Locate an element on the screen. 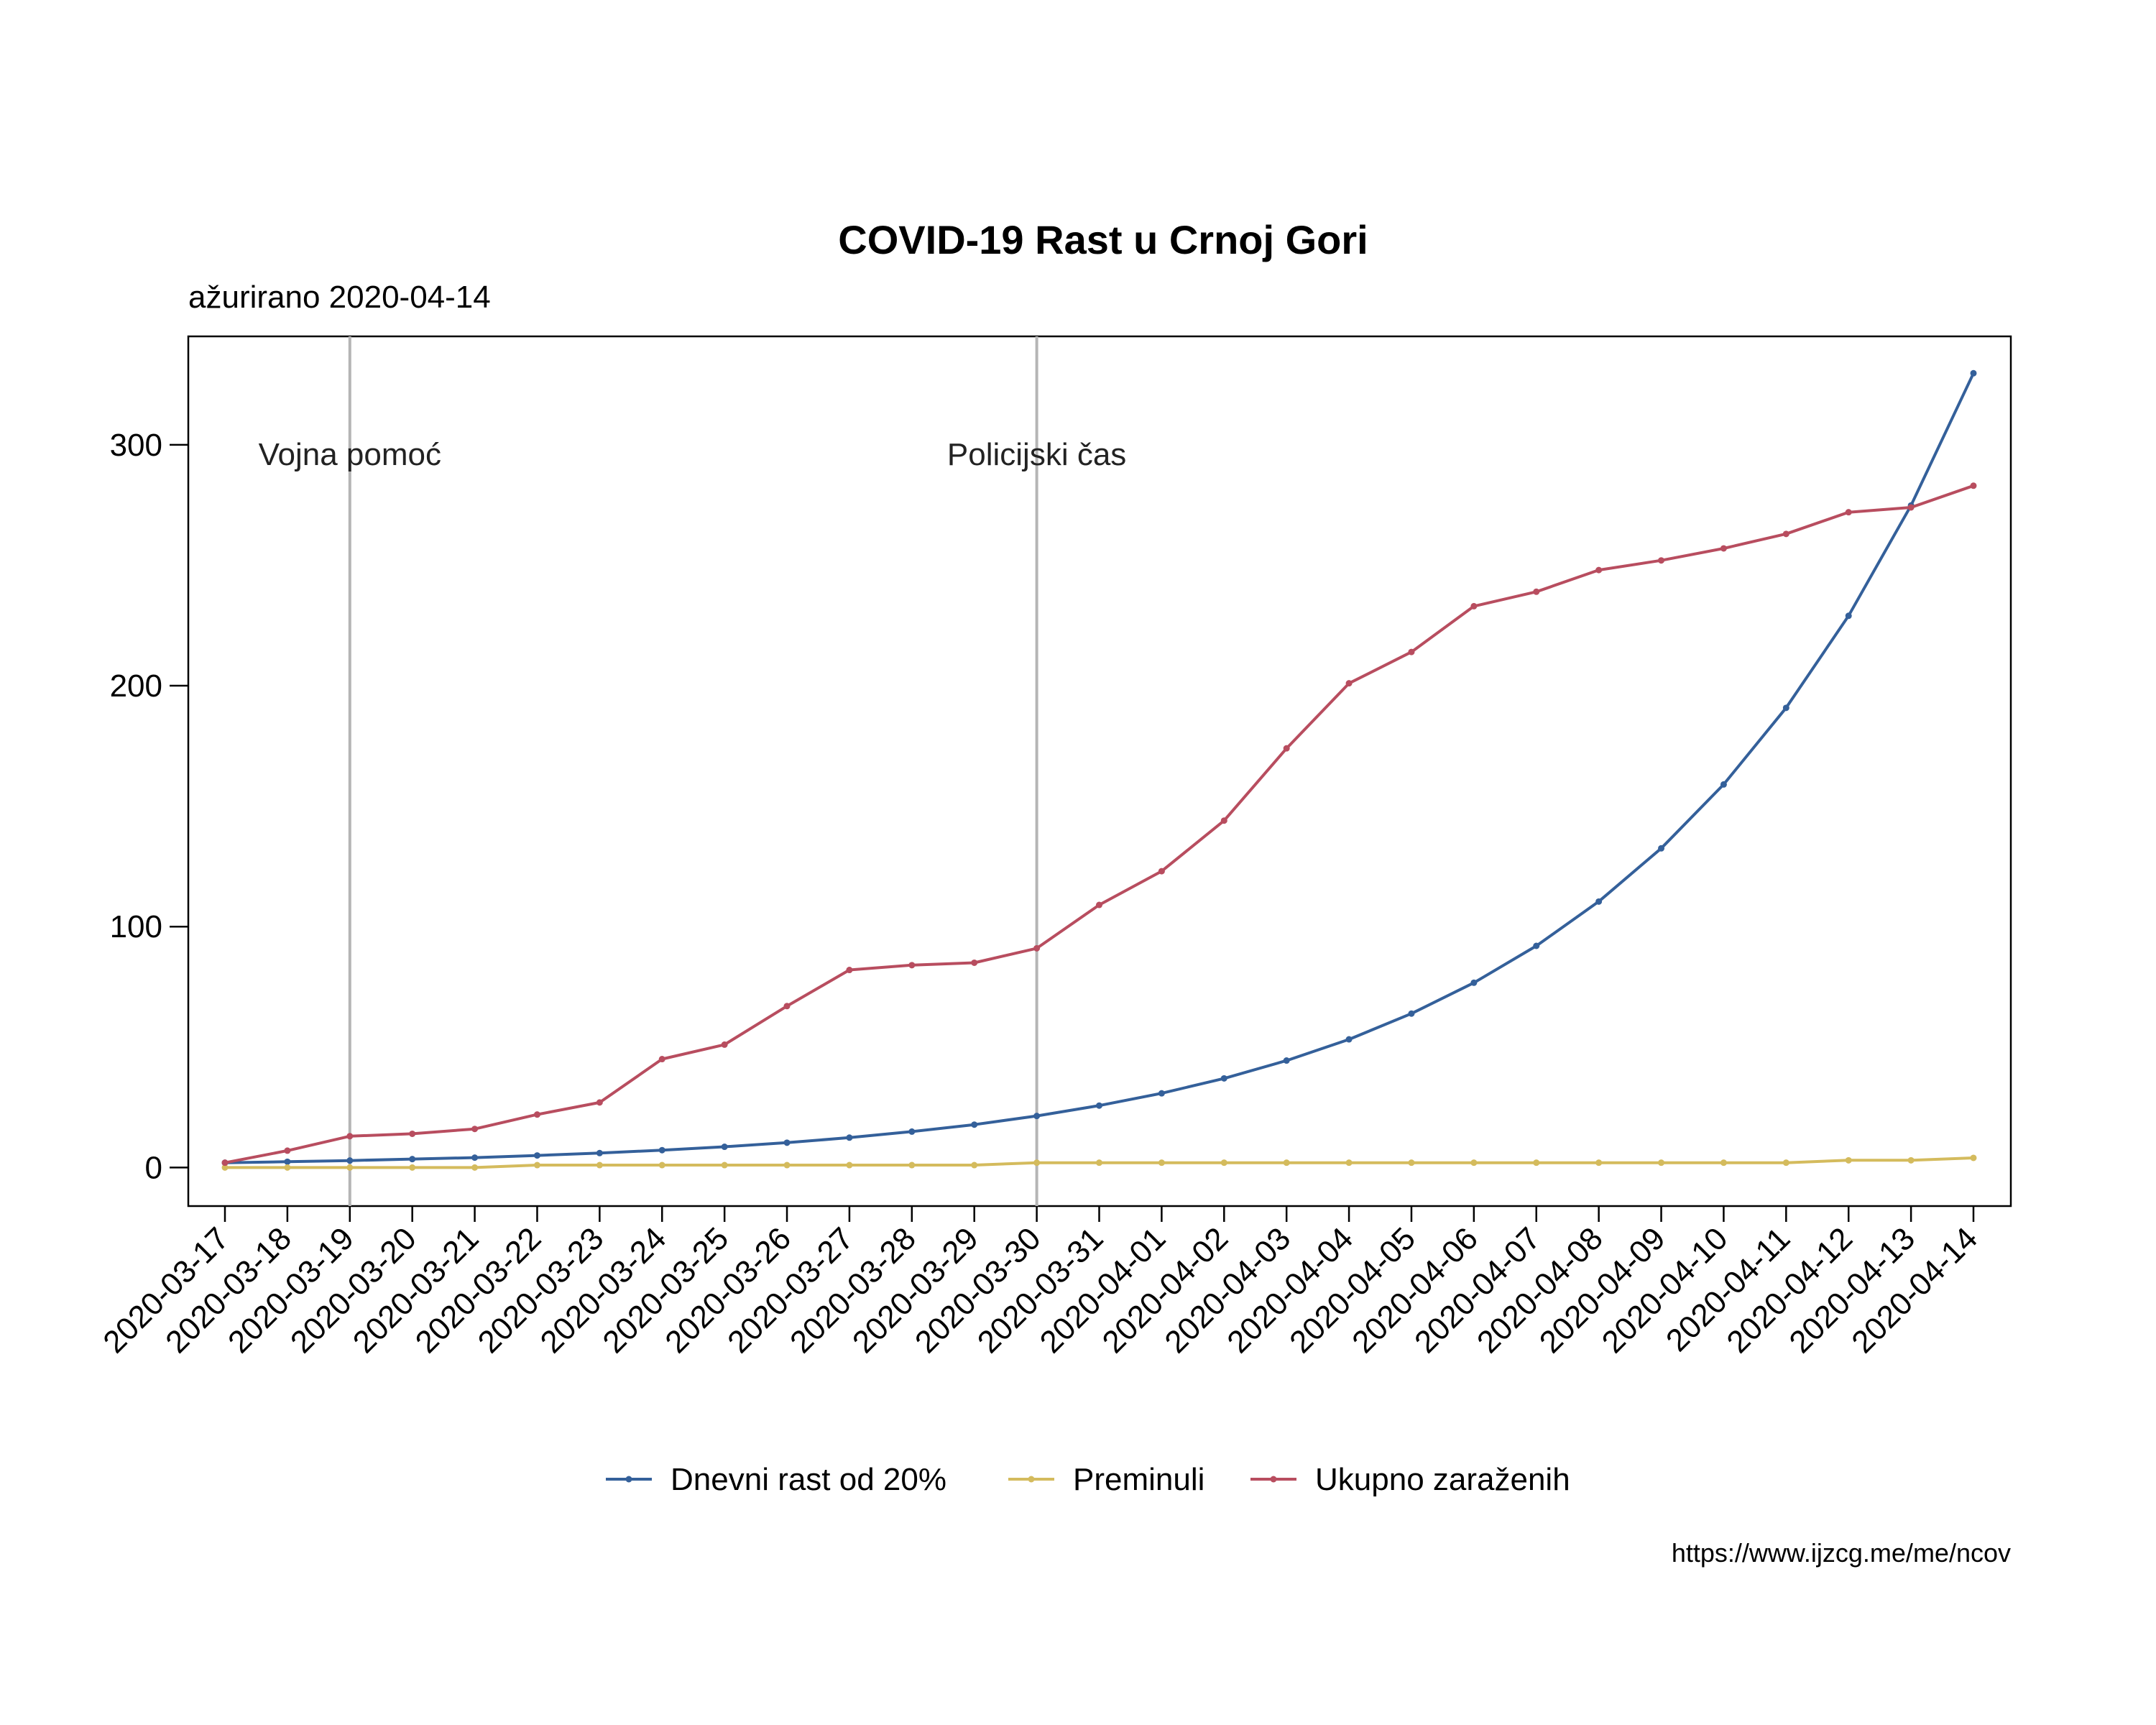 This screenshot has height=1725, width=2156. legend-label: Dnevni rast od 20% is located at coordinates (808, 1479).